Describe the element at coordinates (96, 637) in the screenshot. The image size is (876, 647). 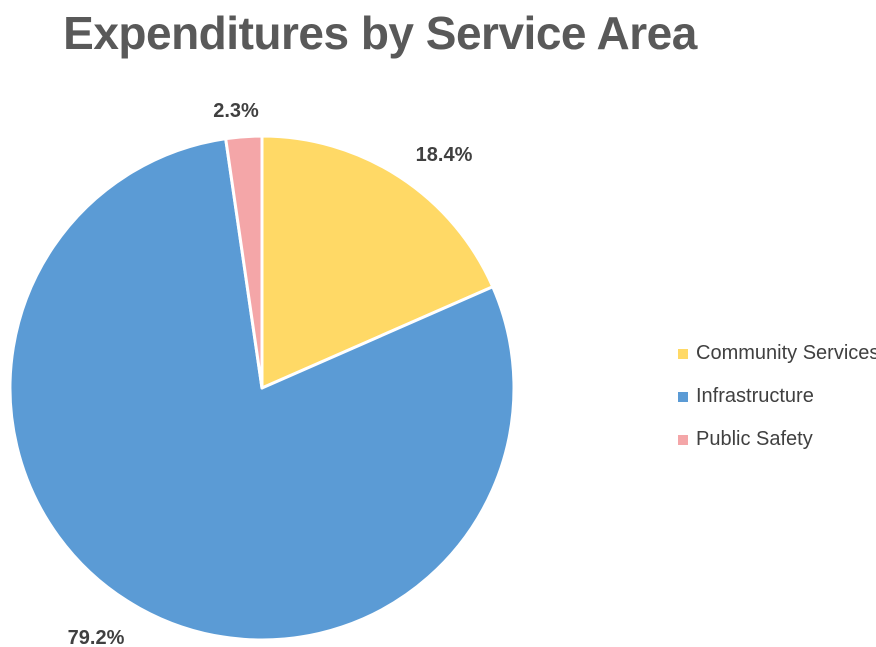
I see `data-label-infrastructure: 79.2%` at that location.